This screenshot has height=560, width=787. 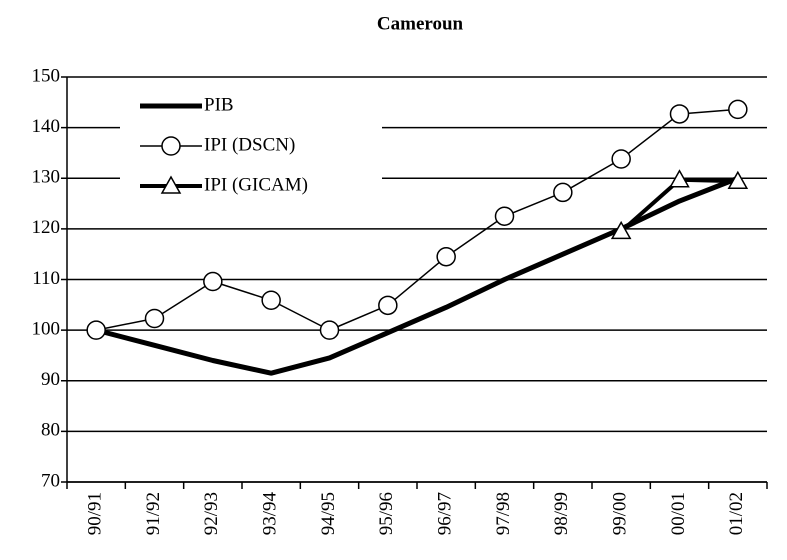 What do you see at coordinates (46, 75) in the screenshot?
I see `y-tick-label: 150` at bounding box center [46, 75].